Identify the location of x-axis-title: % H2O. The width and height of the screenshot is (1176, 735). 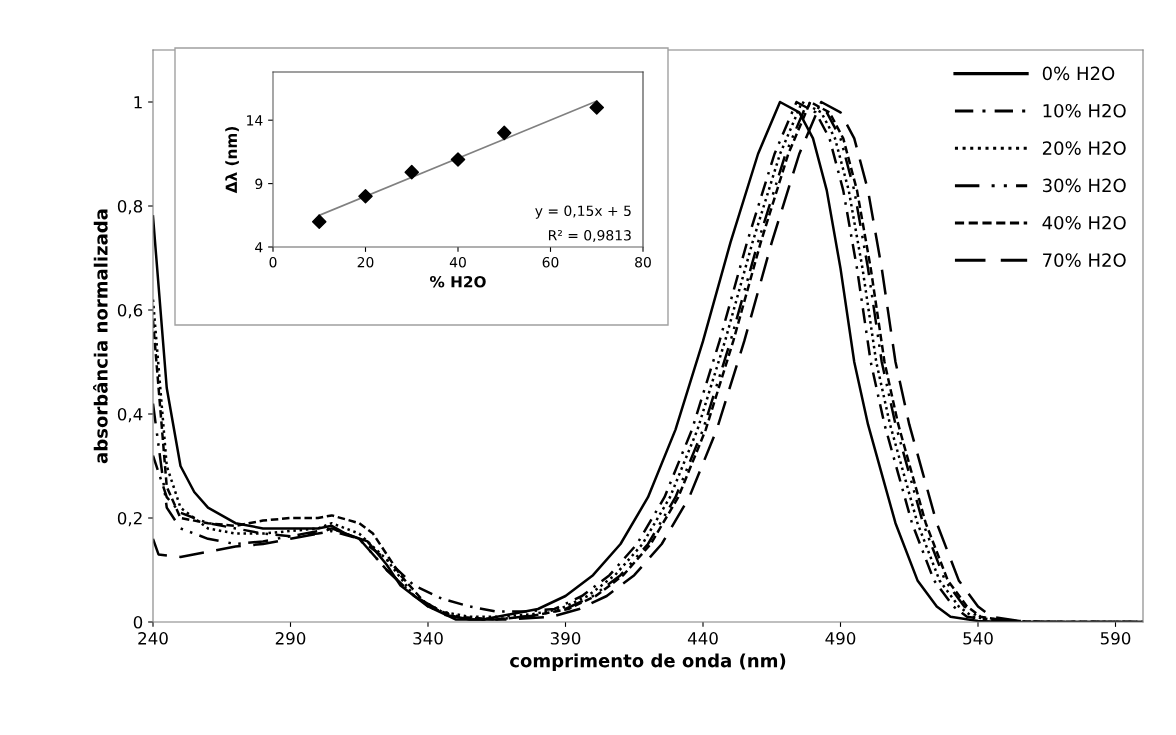
(457, 281).